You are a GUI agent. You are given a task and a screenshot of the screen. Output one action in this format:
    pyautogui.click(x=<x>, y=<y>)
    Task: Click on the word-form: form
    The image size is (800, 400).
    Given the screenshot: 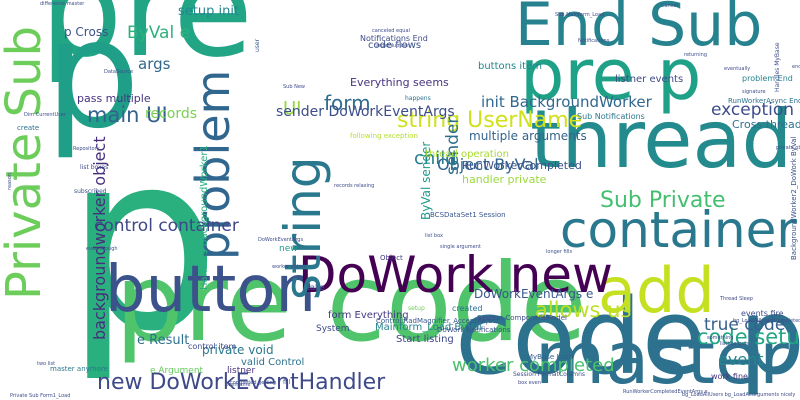 What is the action you would take?
    pyautogui.click(x=347, y=103)
    